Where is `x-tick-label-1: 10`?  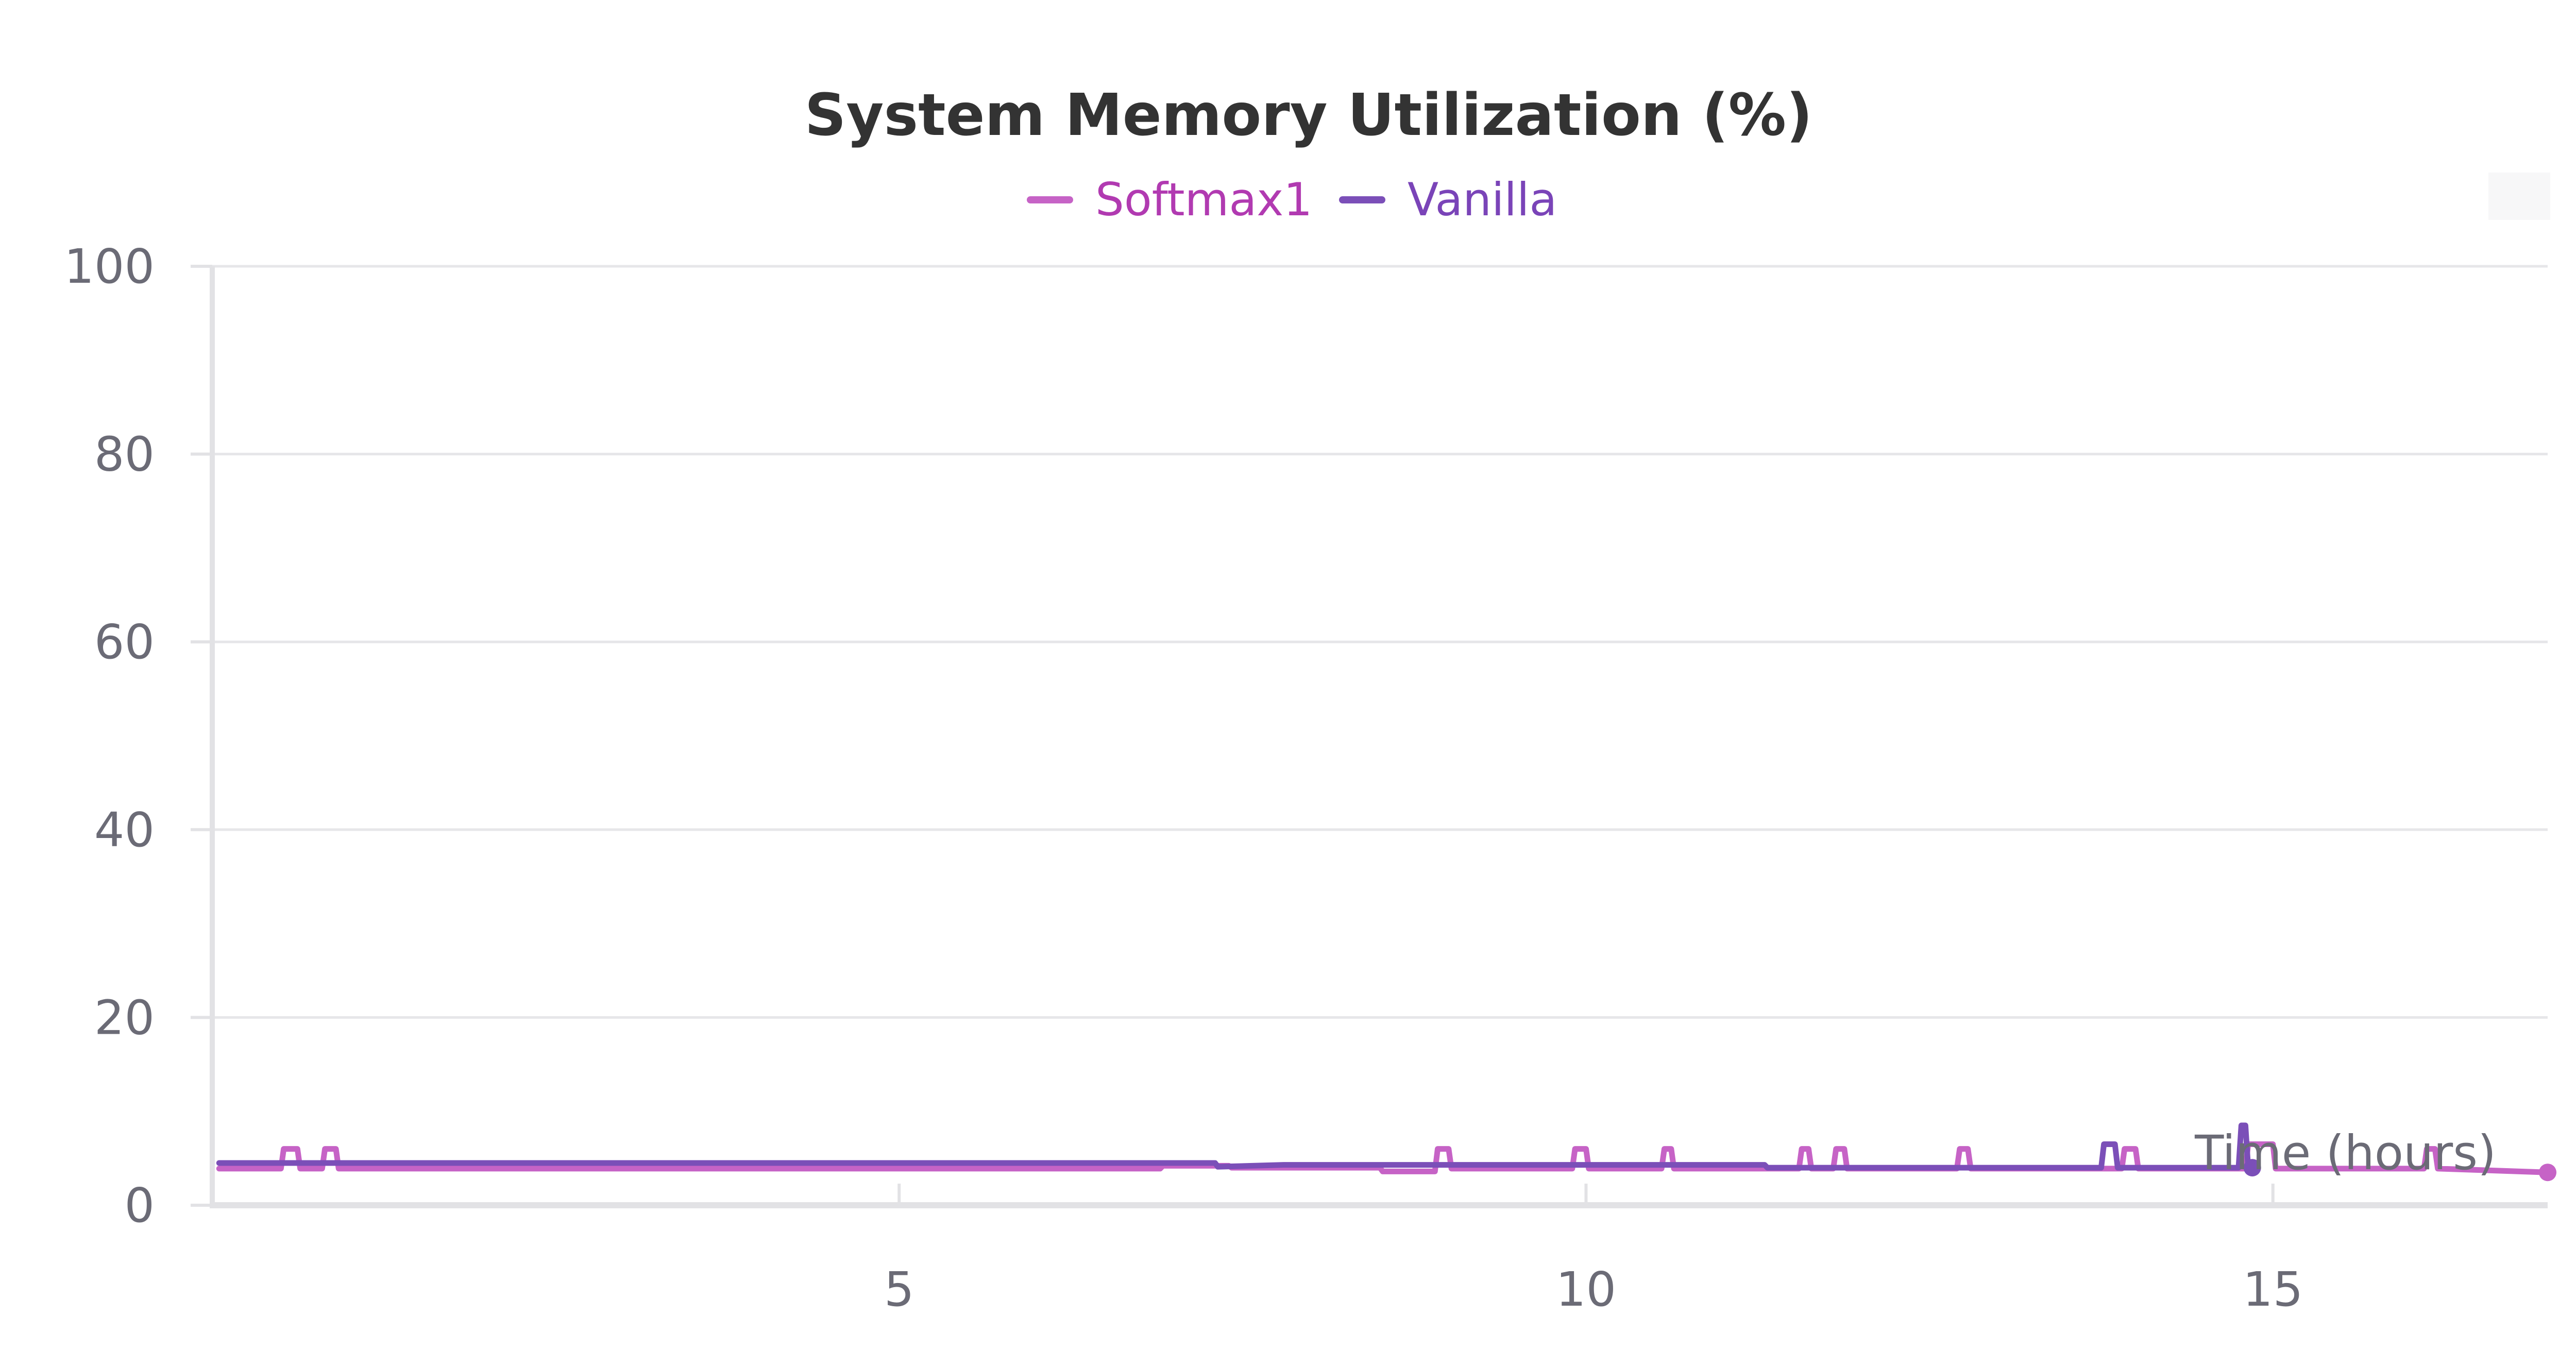
x-tick-label-1: 10 is located at coordinates (1586, 1289).